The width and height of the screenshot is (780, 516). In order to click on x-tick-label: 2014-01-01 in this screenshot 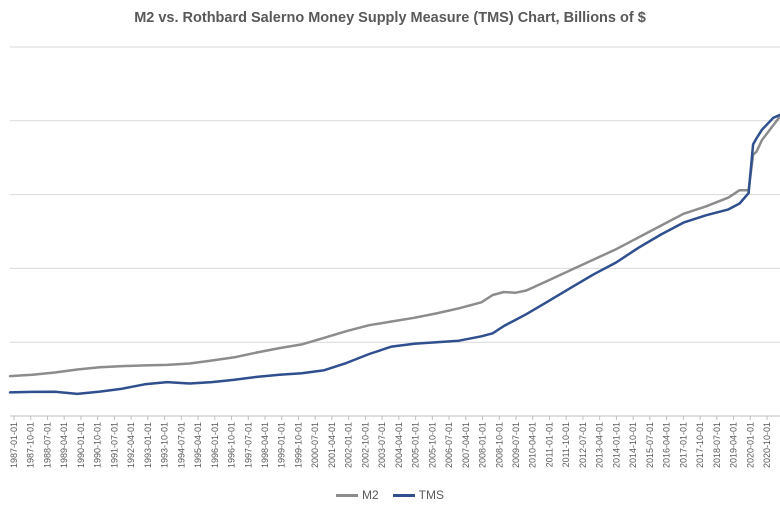, I will do `click(616, 445)`.